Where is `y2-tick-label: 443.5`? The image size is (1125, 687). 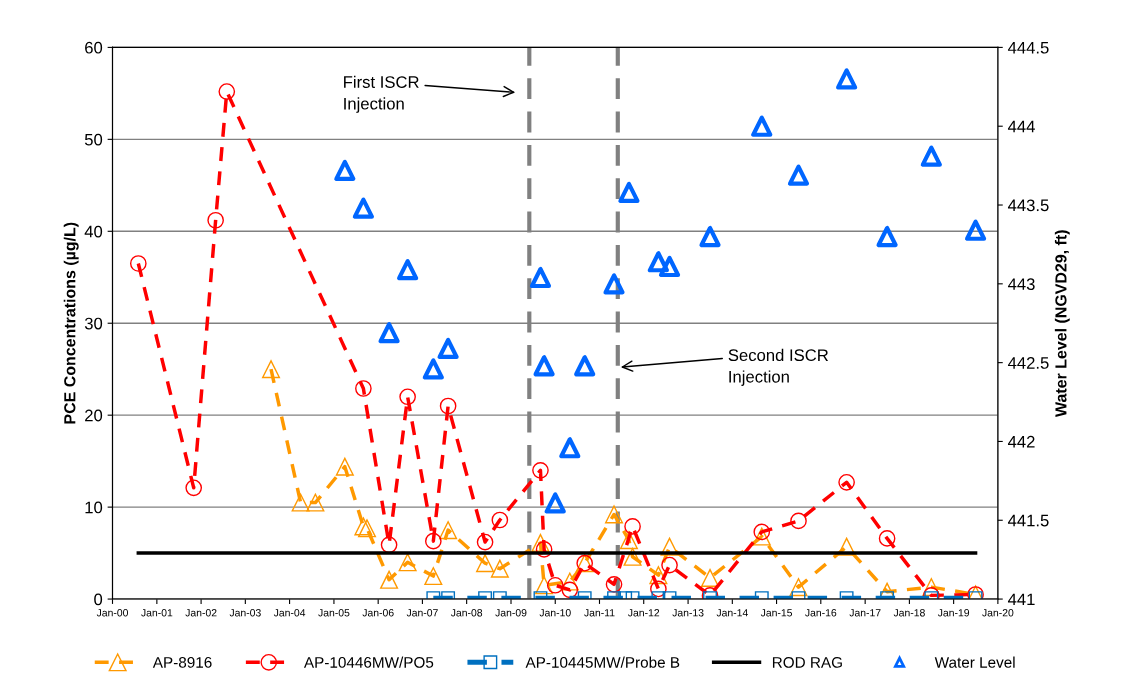 y2-tick-label: 443.5 is located at coordinates (1028, 205).